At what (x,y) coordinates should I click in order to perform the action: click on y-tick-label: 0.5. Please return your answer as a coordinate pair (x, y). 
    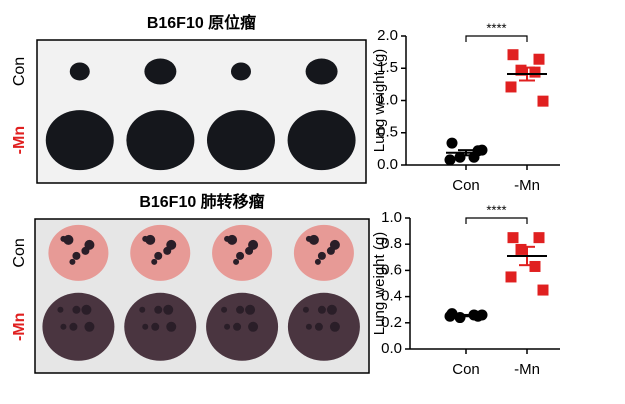
    Looking at the image, I should click on (387, 132).